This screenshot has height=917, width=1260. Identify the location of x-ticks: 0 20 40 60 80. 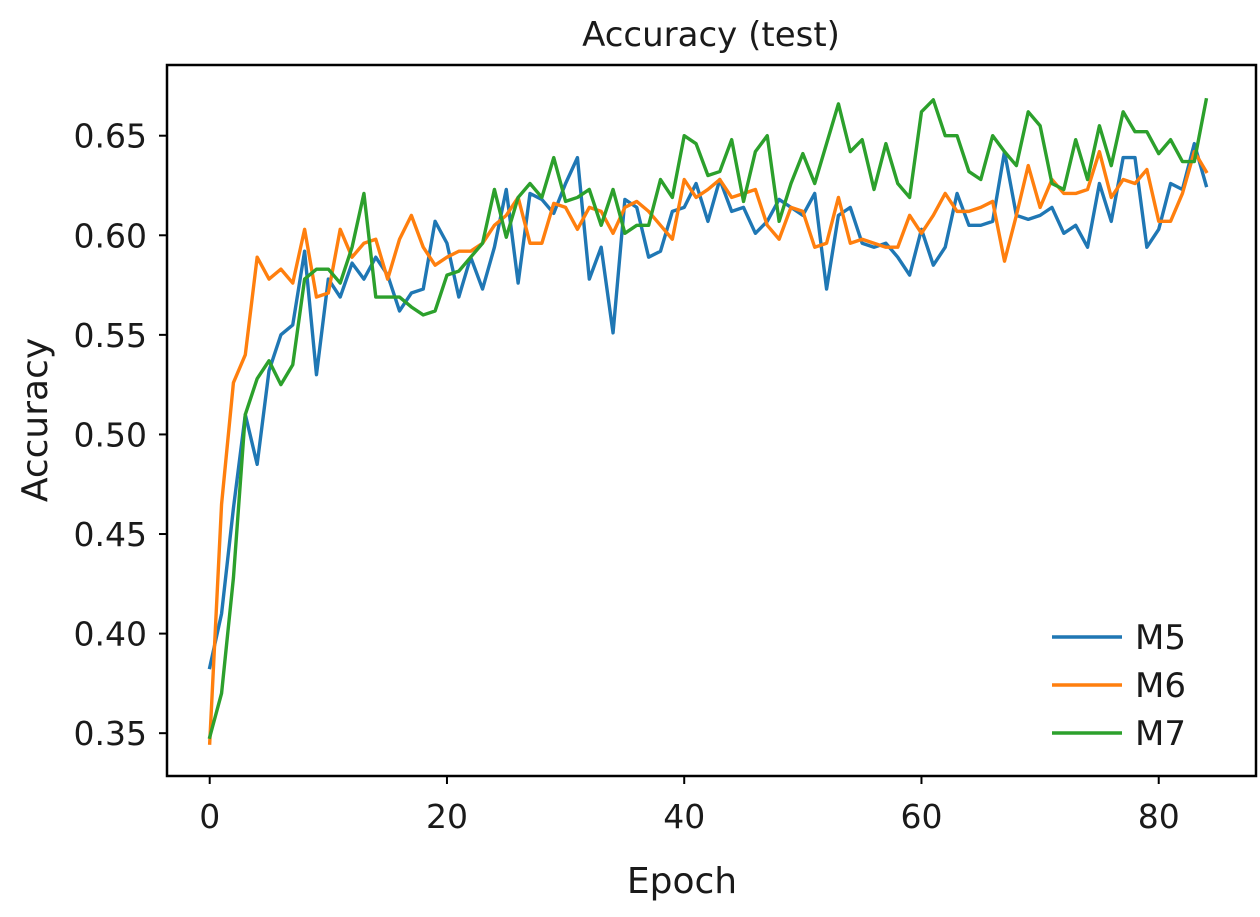
(689, 806).